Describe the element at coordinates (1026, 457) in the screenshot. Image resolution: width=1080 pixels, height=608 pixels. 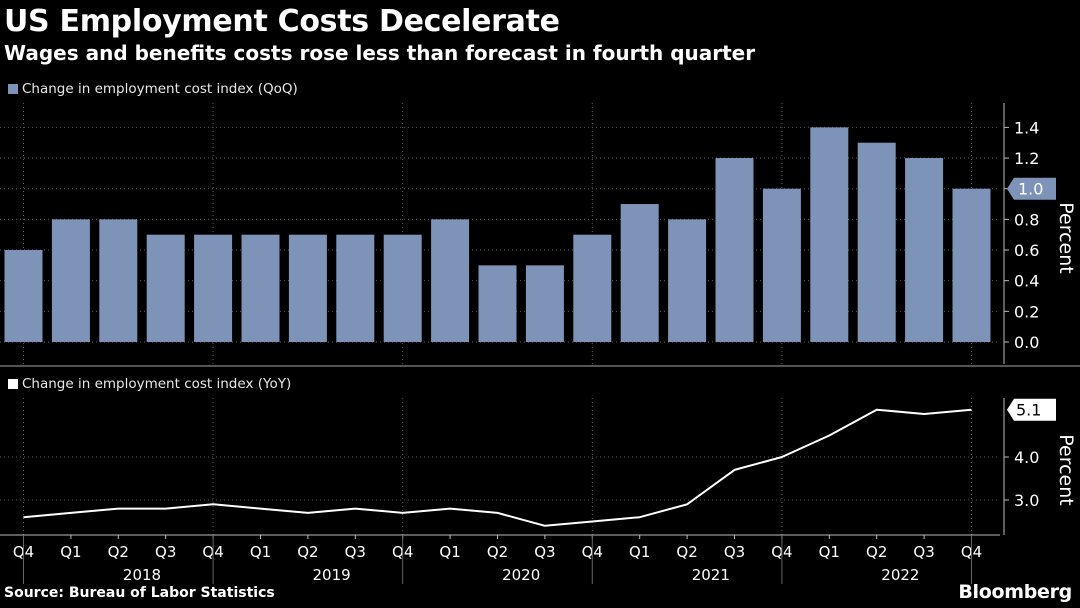
I see `bottom-y-tick-label: 4.0` at that location.